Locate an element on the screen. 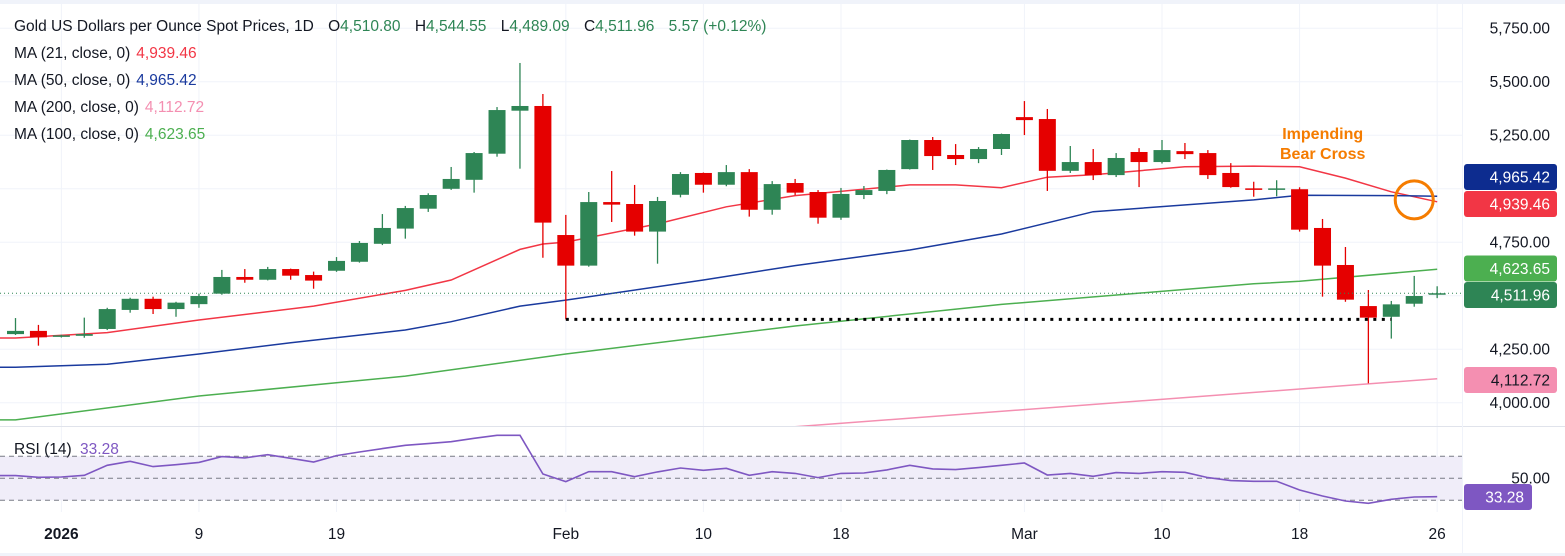 The image size is (1565, 556). price-badge-text: 4,112.72 is located at coordinates (1520, 381).